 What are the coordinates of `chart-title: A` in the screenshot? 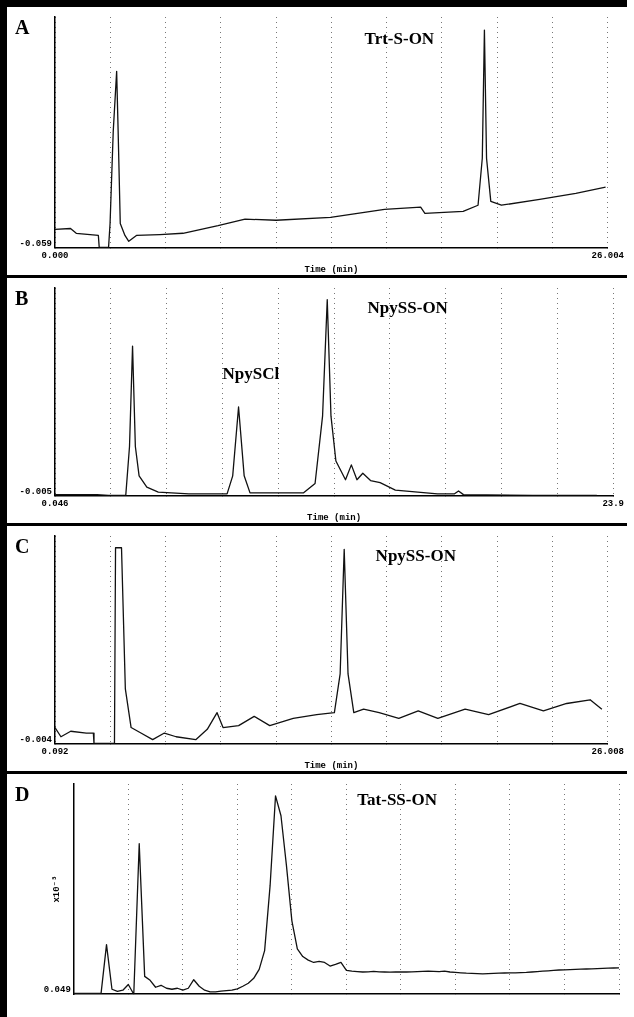 It's located at (22, 27).